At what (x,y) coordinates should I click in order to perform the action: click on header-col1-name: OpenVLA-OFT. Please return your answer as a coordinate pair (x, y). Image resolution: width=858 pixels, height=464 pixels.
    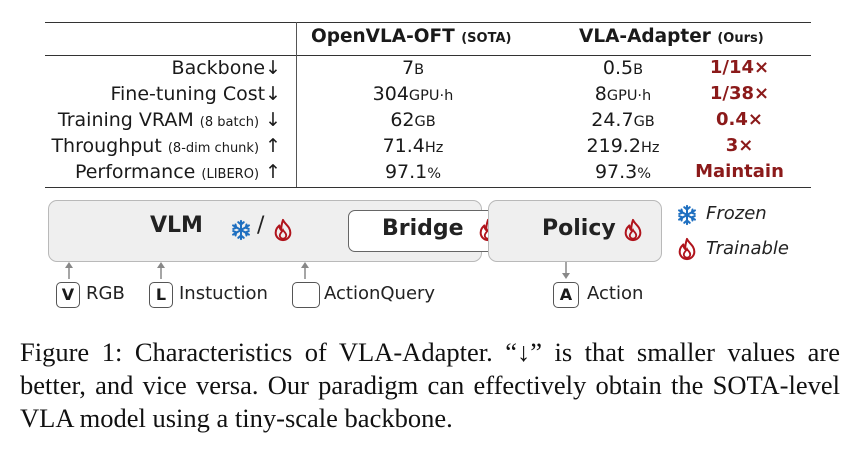
    Looking at the image, I should click on (383, 36).